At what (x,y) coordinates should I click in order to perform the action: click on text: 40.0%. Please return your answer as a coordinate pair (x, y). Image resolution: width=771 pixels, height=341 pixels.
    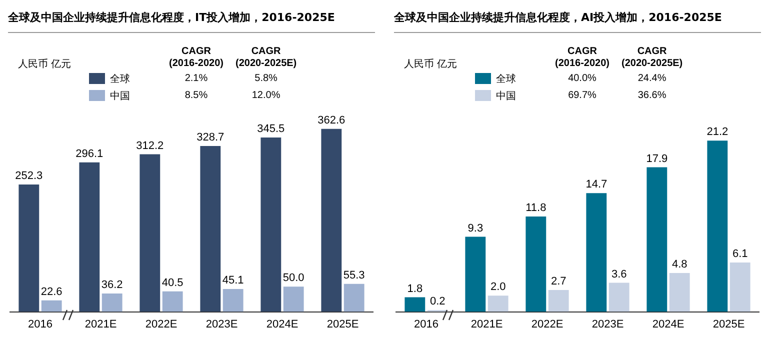
    Looking at the image, I should click on (582, 79).